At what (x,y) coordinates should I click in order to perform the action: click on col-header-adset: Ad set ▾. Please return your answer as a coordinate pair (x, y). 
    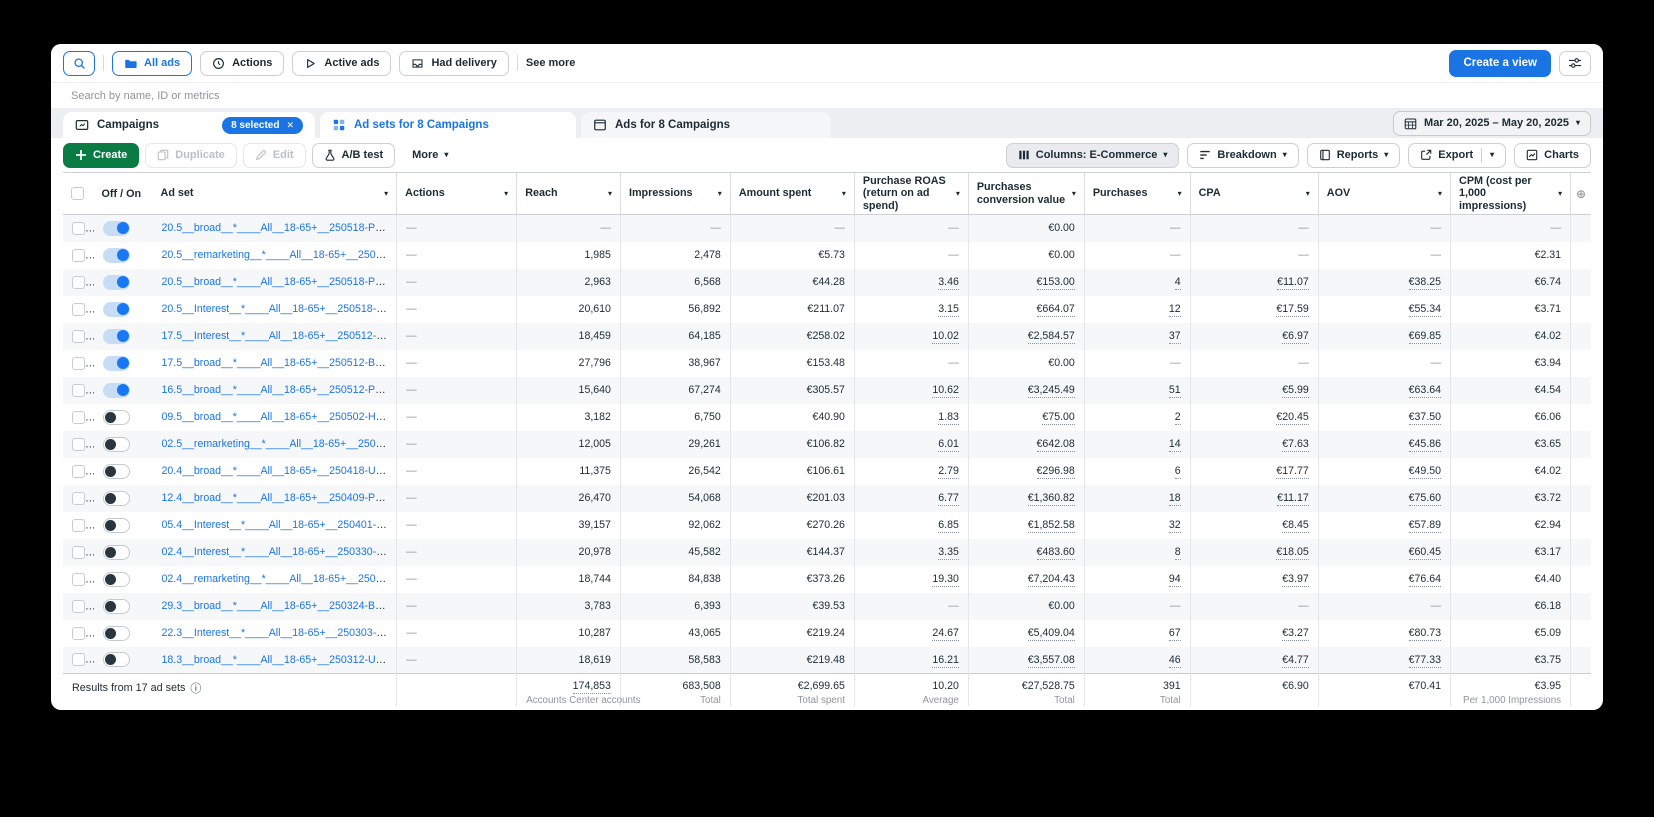
    Looking at the image, I should click on (274, 193).